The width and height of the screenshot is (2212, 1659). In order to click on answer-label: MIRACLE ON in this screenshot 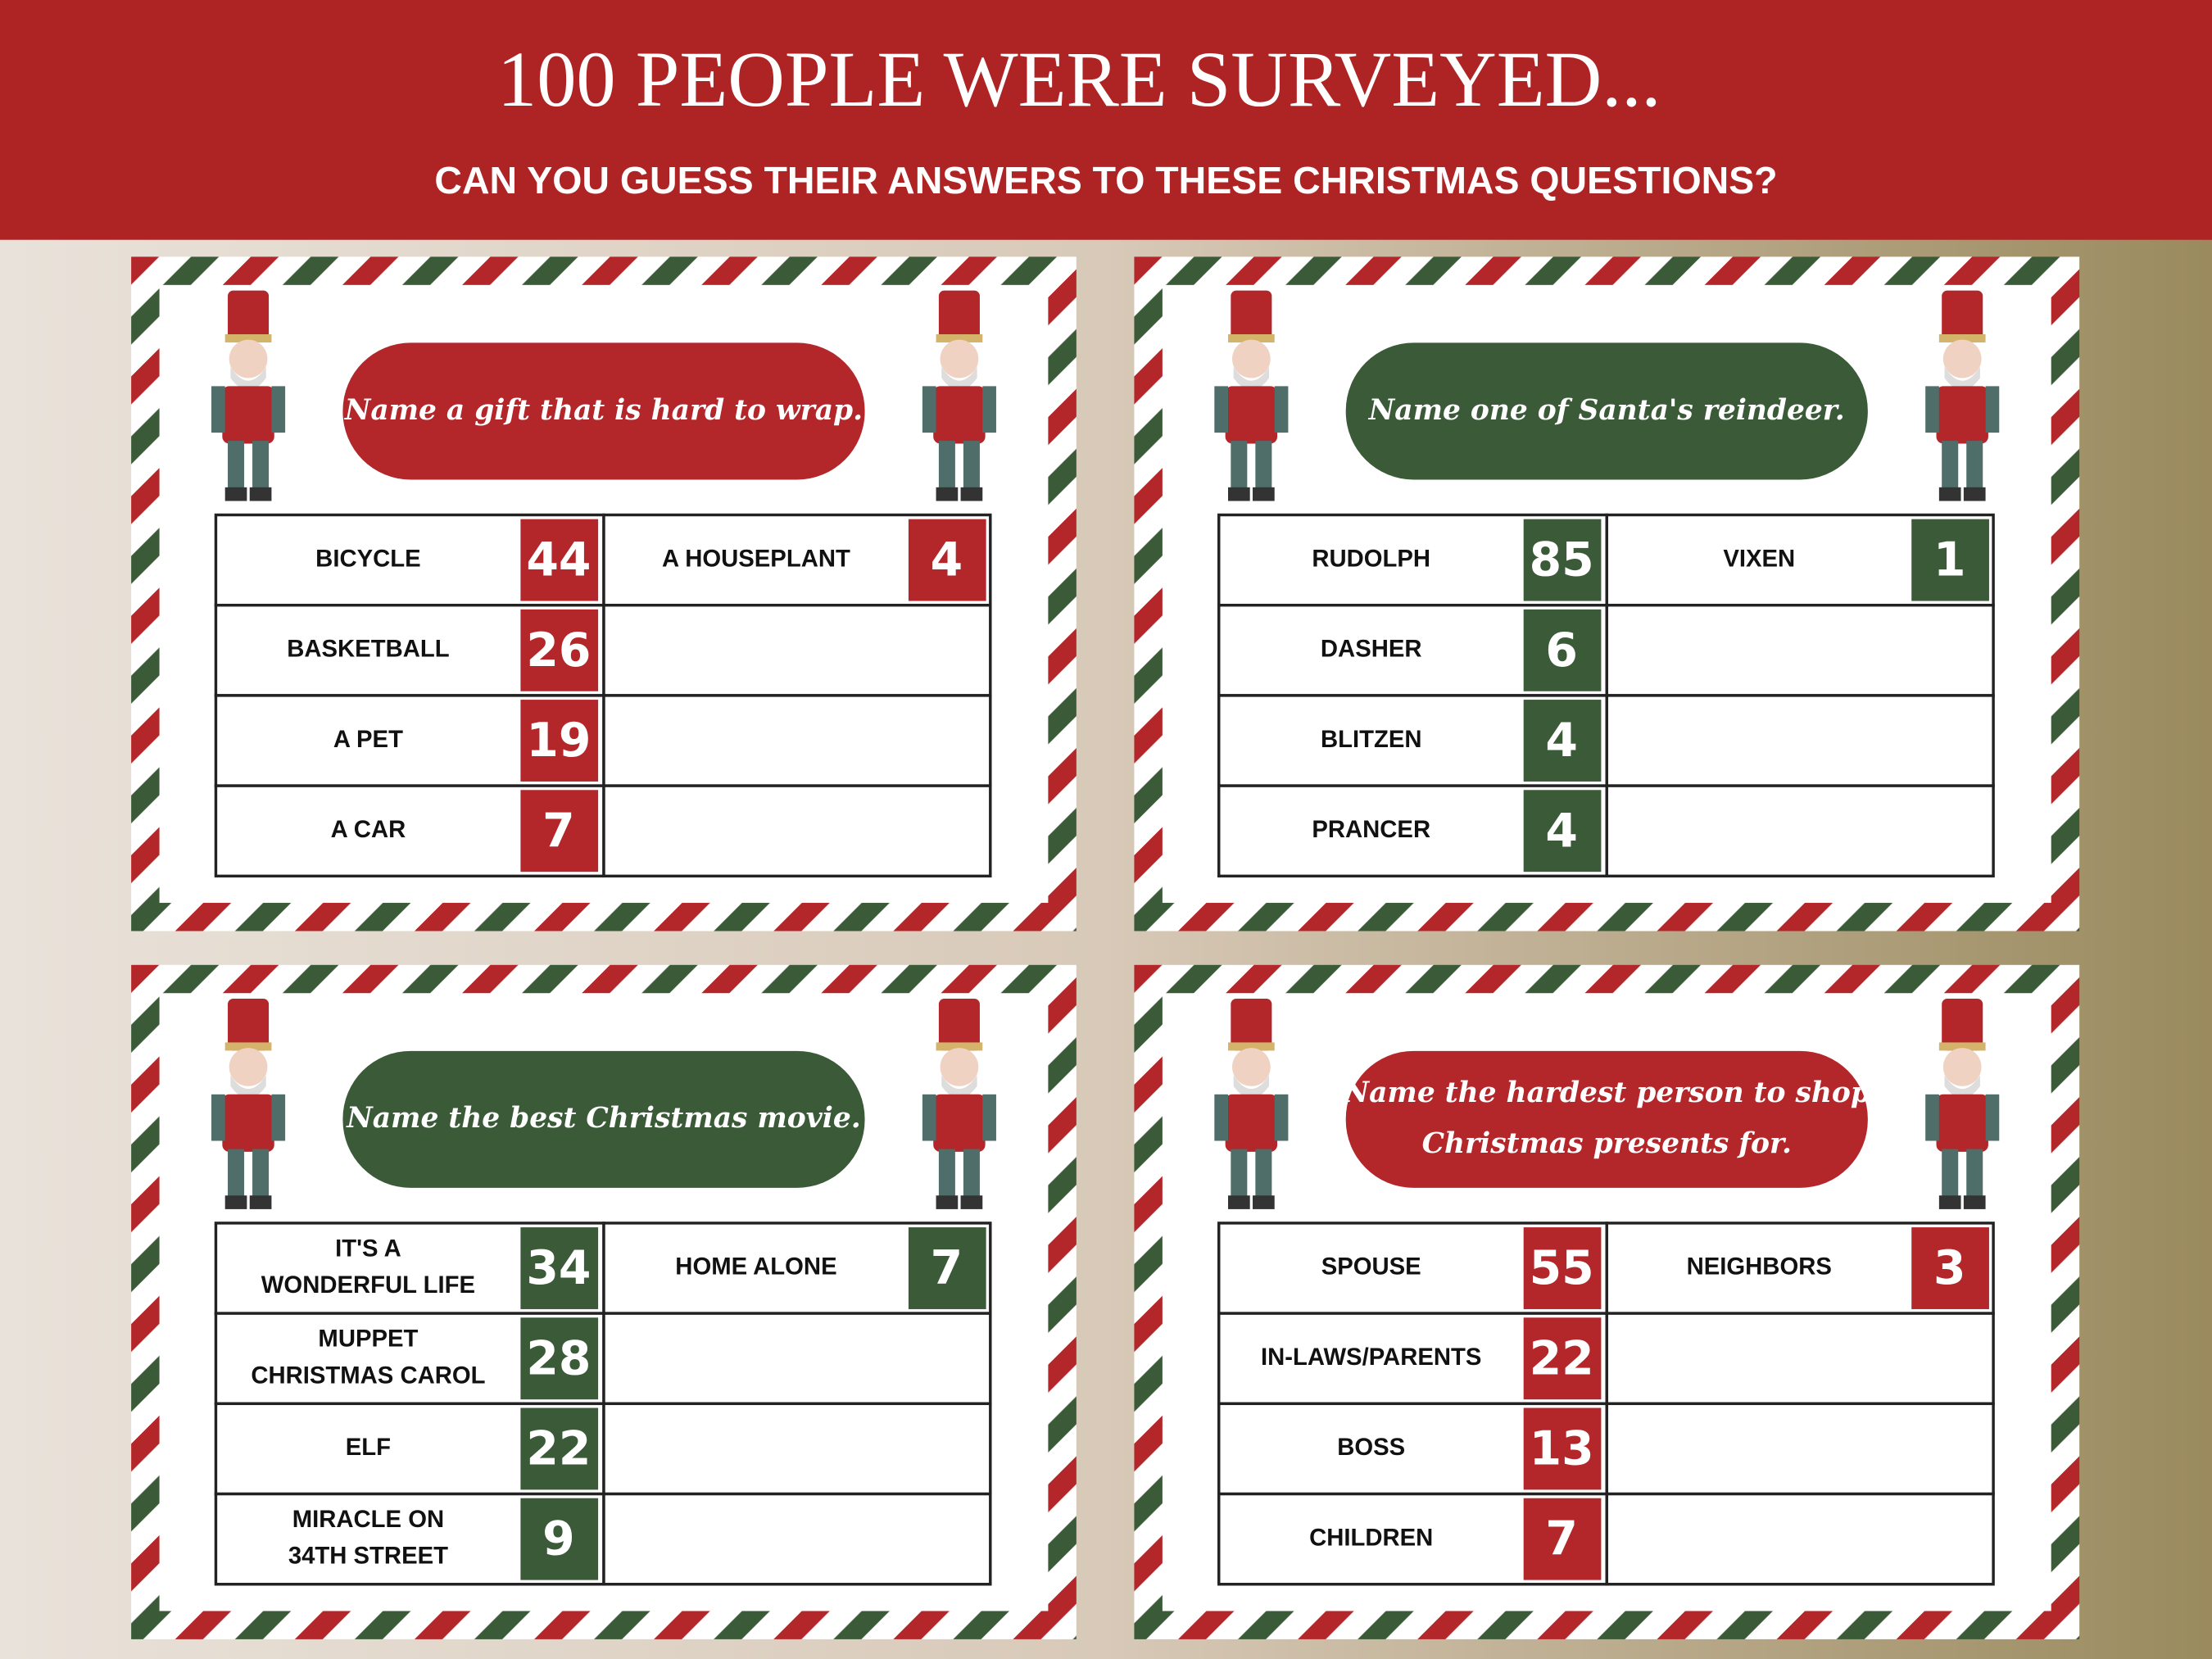, I will do `click(368, 1520)`.